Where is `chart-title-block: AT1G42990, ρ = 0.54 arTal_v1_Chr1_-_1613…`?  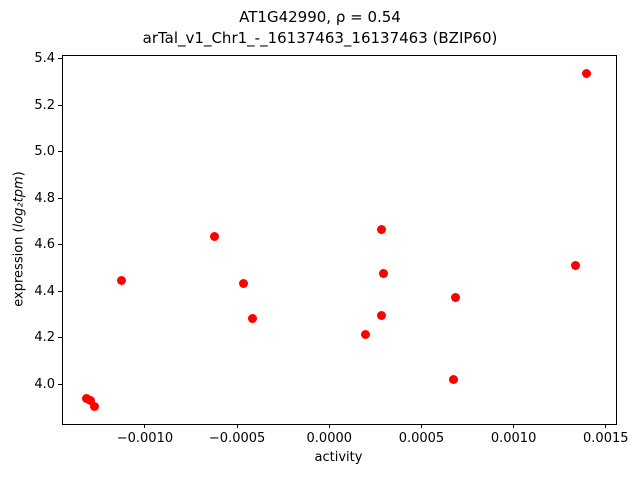
chart-title-block: AT1G42990, ρ = 0.54 arTal_v1_Chr1_-_1613… is located at coordinates (320, 28).